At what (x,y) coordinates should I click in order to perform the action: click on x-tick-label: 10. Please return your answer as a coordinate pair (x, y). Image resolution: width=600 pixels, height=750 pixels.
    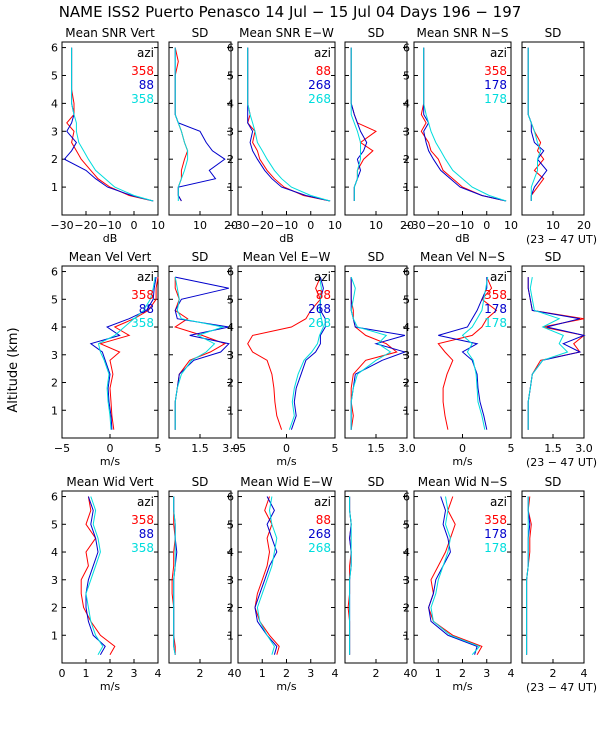
    Looking at the image, I should click on (335, 225).